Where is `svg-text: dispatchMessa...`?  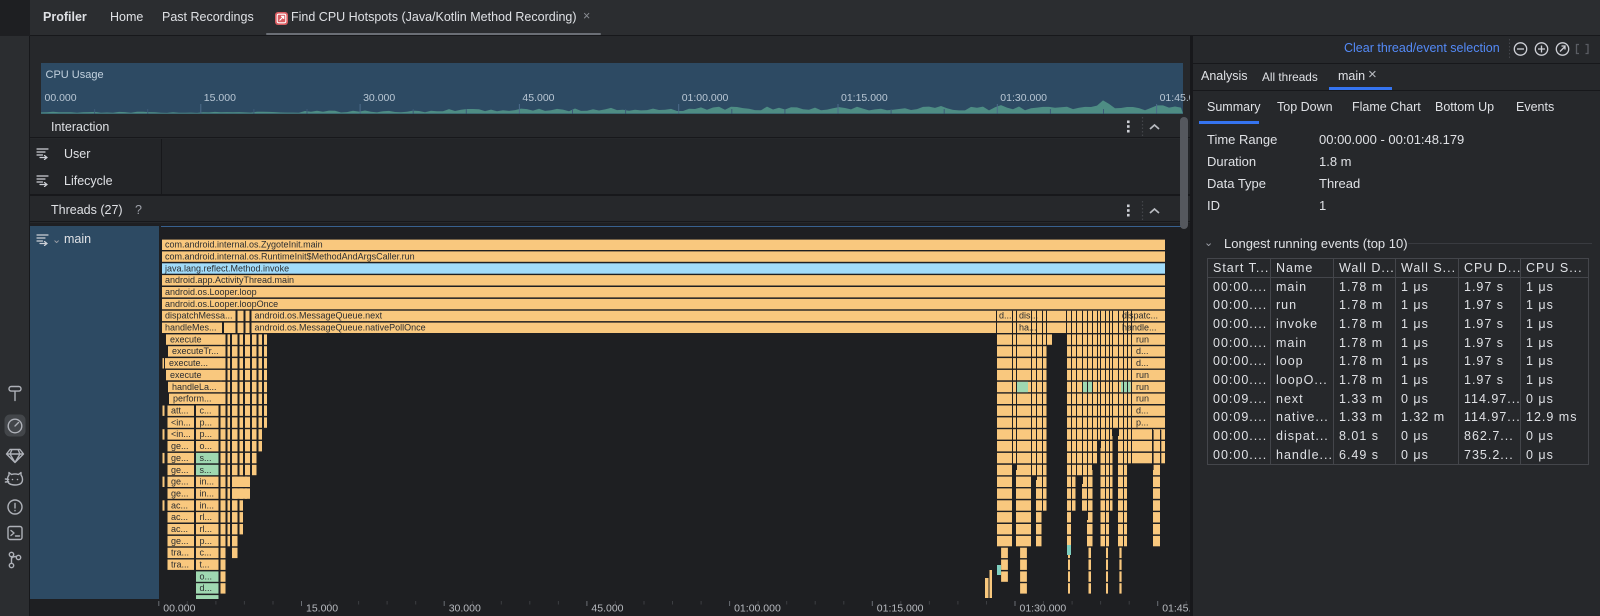 svg-text: dispatchMessa... is located at coordinates (199, 316).